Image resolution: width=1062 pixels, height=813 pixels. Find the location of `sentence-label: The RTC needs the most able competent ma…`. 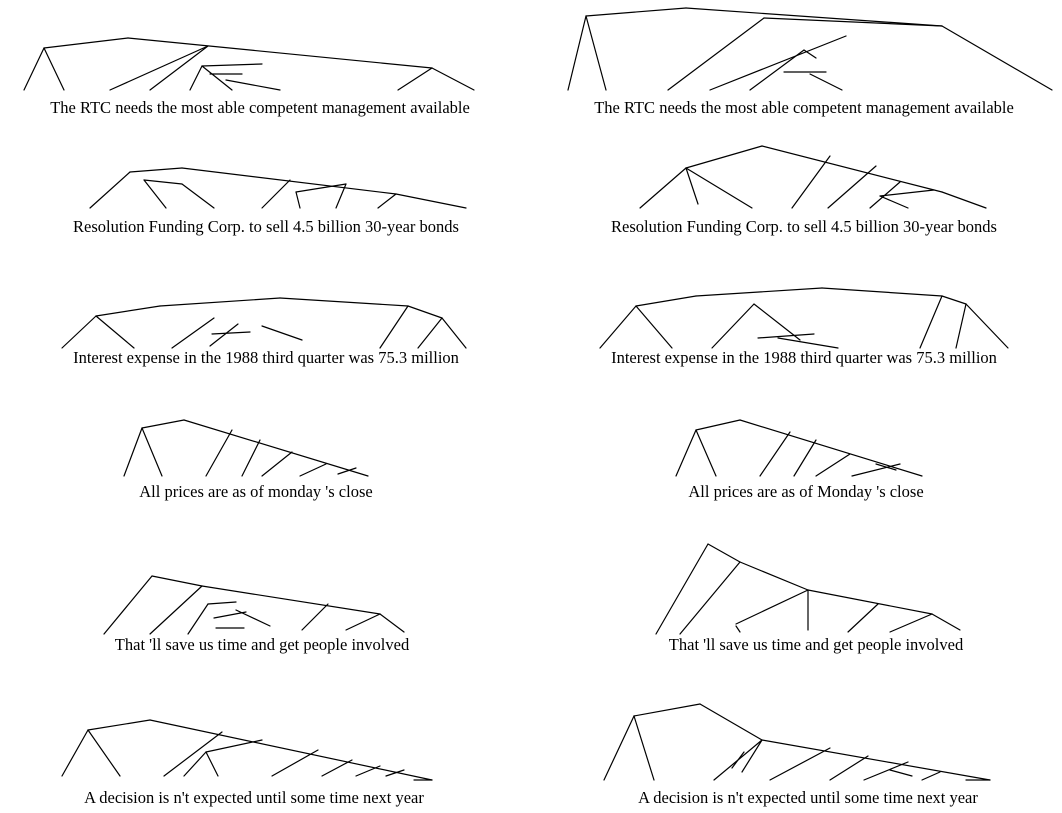

sentence-label: The RTC needs the most able competent ma… is located at coordinates (260, 107).